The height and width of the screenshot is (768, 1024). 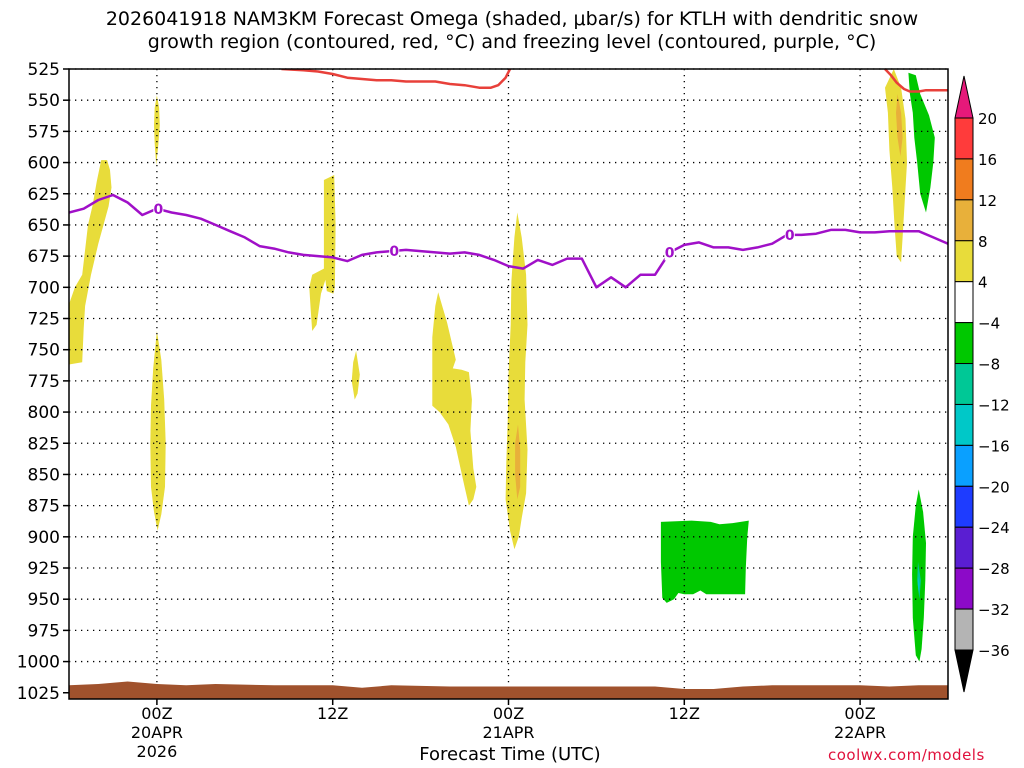 I want to click on y-tick-label: 800, so click(x=44, y=413).